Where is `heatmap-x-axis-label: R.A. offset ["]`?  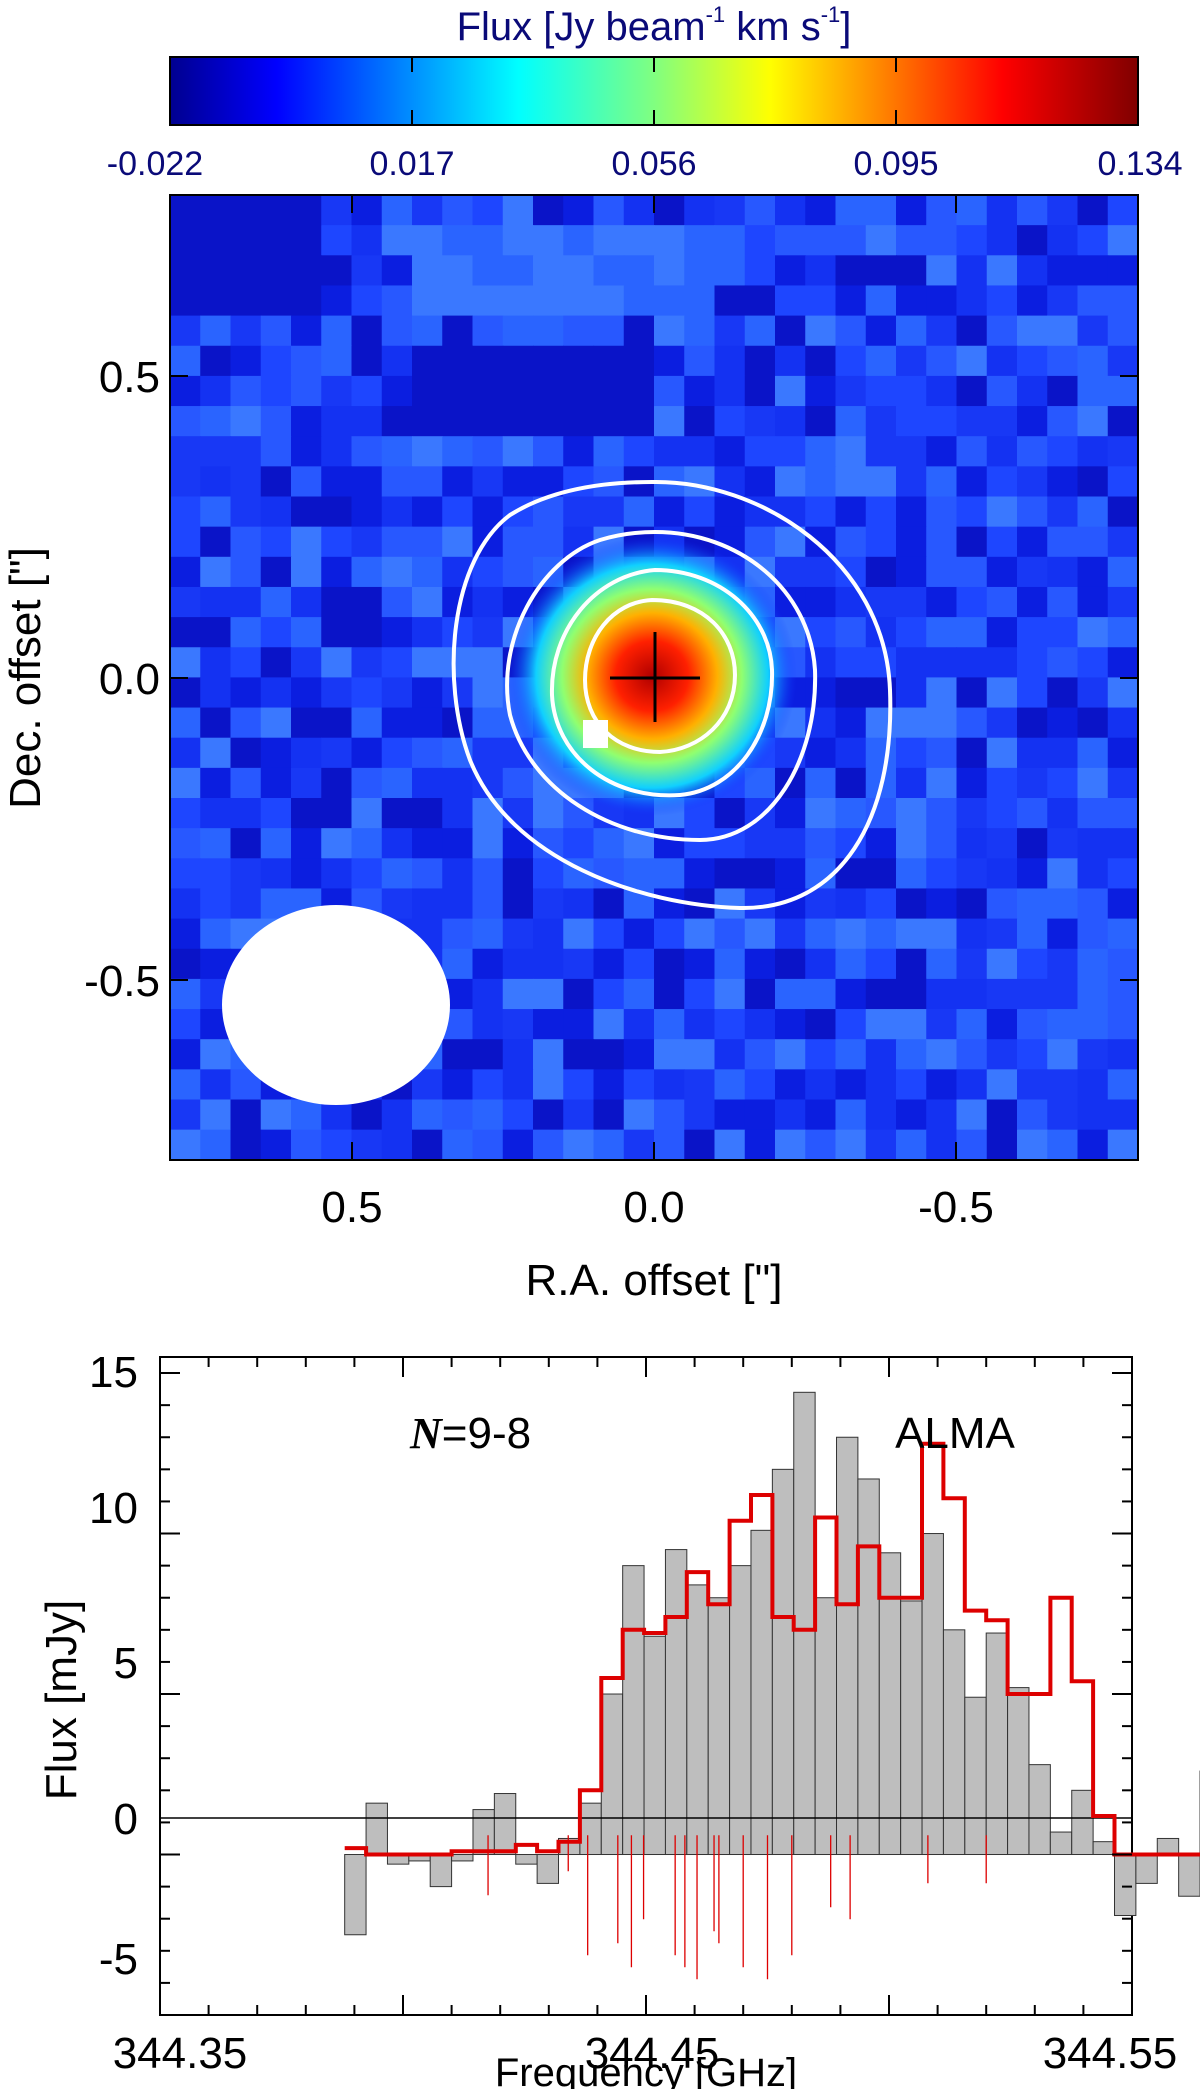
heatmap-x-axis-label: R.A. offset ["] is located at coordinates (654, 1280).